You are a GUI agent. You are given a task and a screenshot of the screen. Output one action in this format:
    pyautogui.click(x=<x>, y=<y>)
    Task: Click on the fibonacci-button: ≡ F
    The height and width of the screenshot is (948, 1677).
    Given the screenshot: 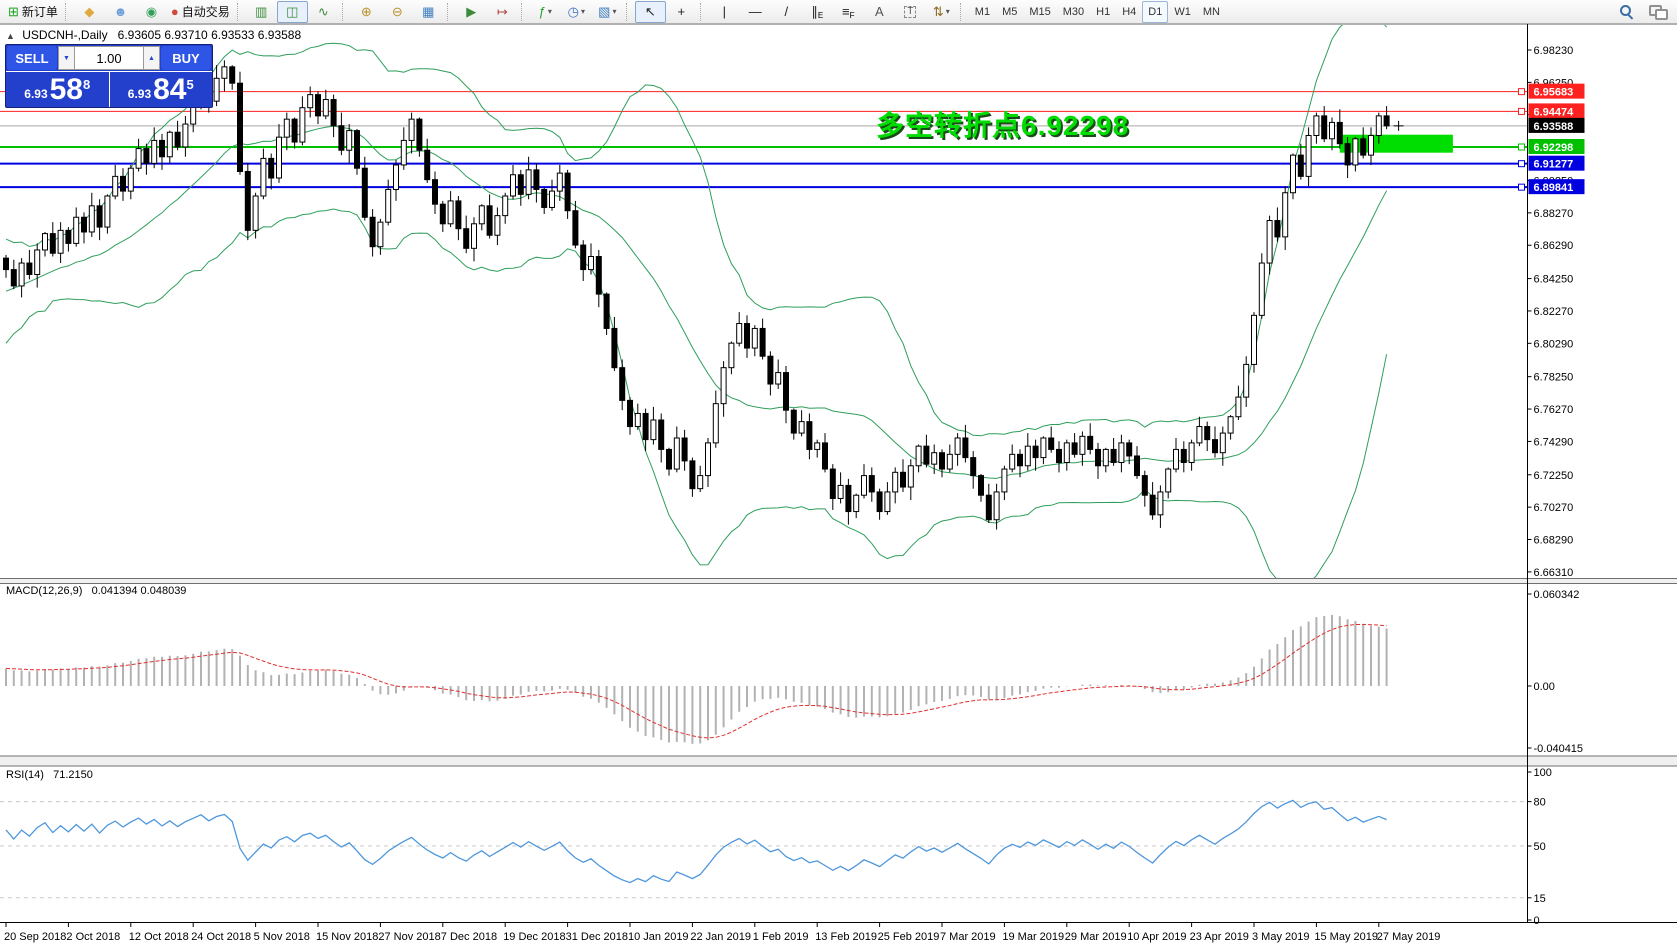 What is the action you would take?
    pyautogui.click(x=848, y=12)
    